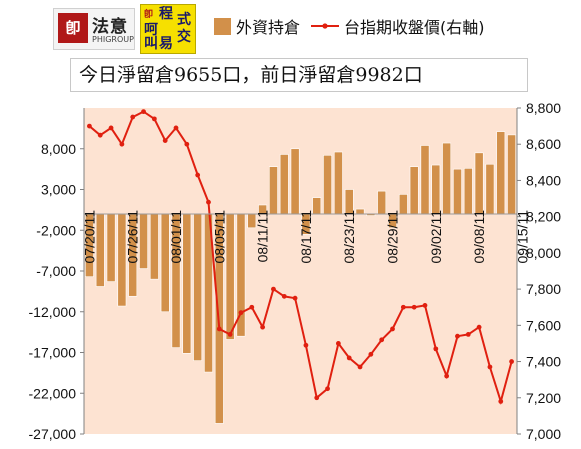 The height and width of the screenshot is (449, 581). What do you see at coordinates (56, 230) in the screenshot?
I see `left-axis-label: -2,000` at bounding box center [56, 230].